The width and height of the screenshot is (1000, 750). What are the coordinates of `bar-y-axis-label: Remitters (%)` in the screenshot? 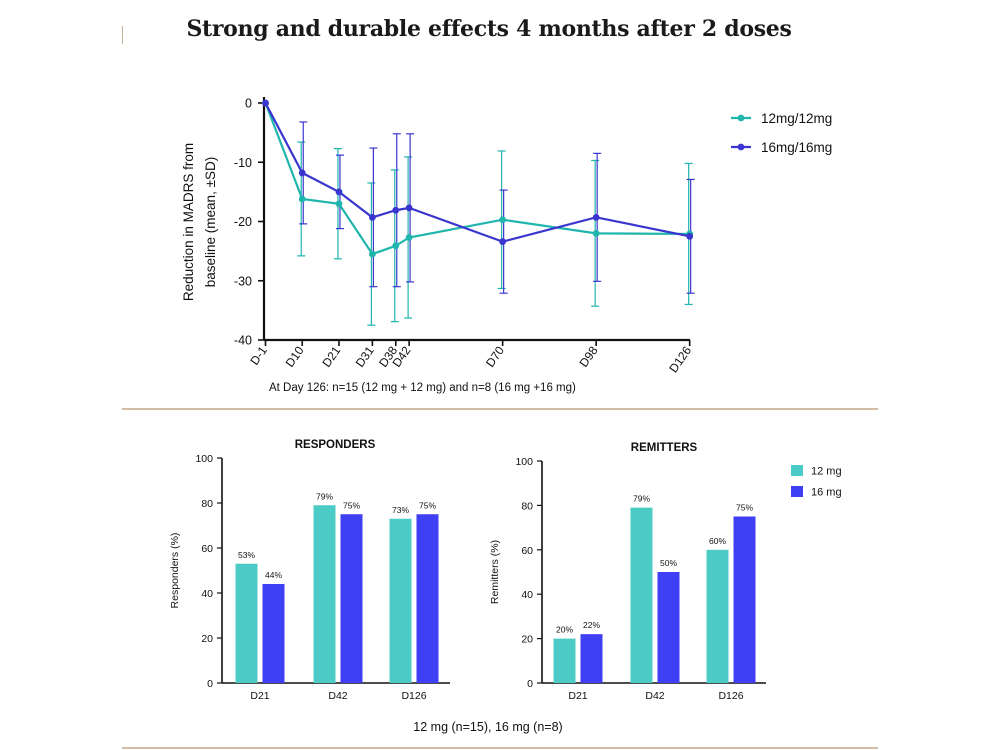 It's located at (495, 572).